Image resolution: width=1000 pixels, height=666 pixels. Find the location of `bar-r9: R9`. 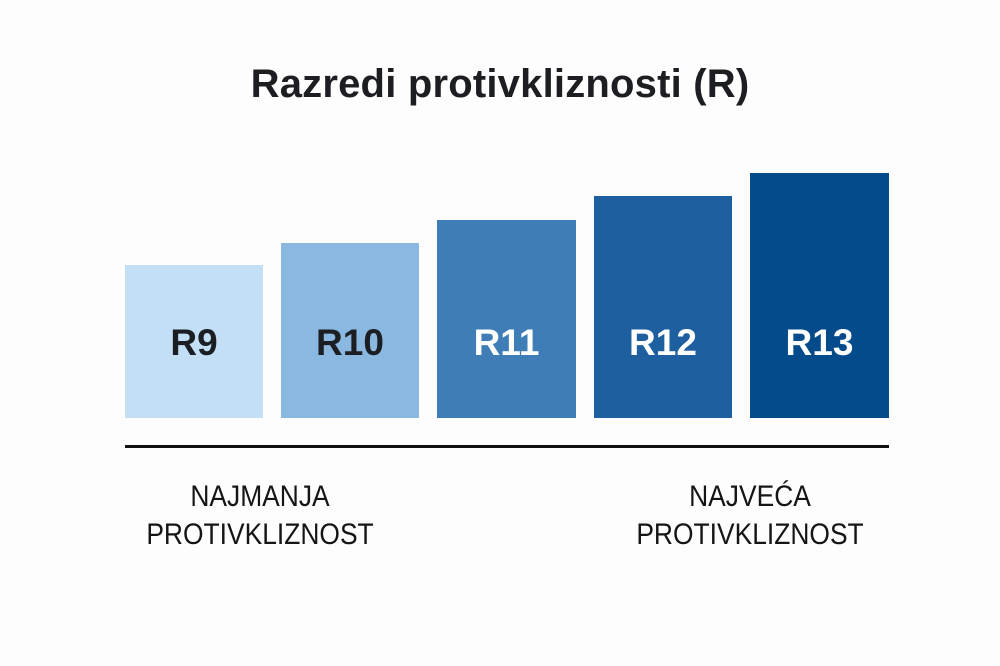

bar-r9: R9 is located at coordinates (194, 341).